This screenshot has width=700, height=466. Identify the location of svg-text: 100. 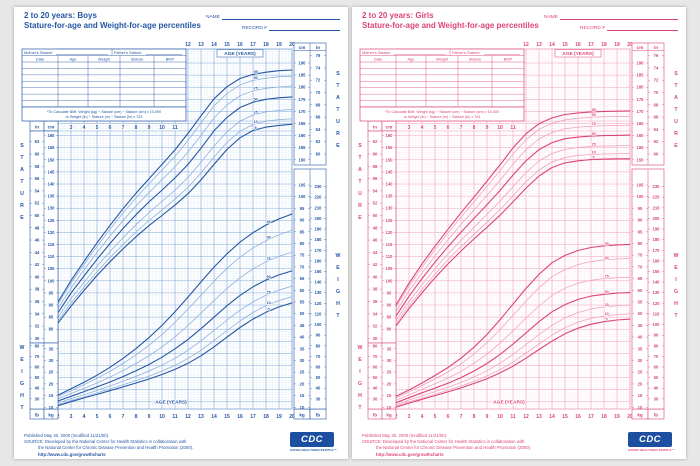
(303, 196).